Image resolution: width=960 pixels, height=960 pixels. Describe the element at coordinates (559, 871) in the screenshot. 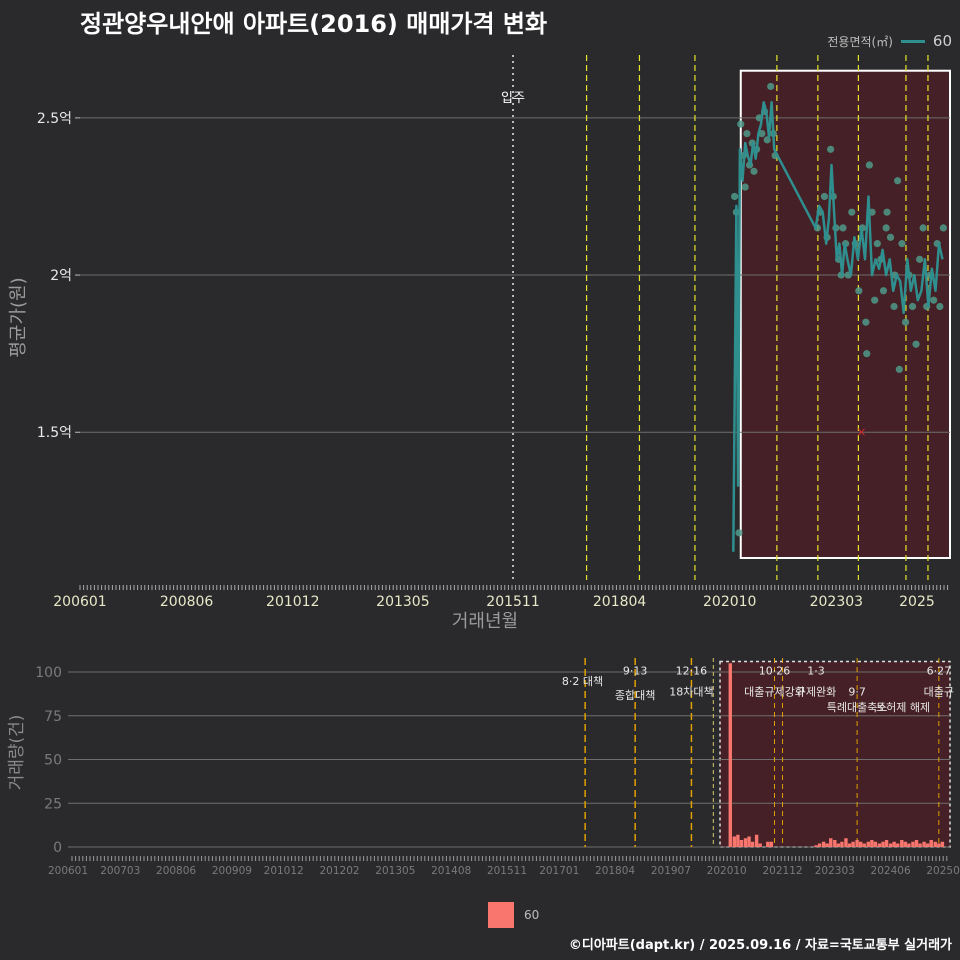

I see `x-tick-label: 201701` at that location.